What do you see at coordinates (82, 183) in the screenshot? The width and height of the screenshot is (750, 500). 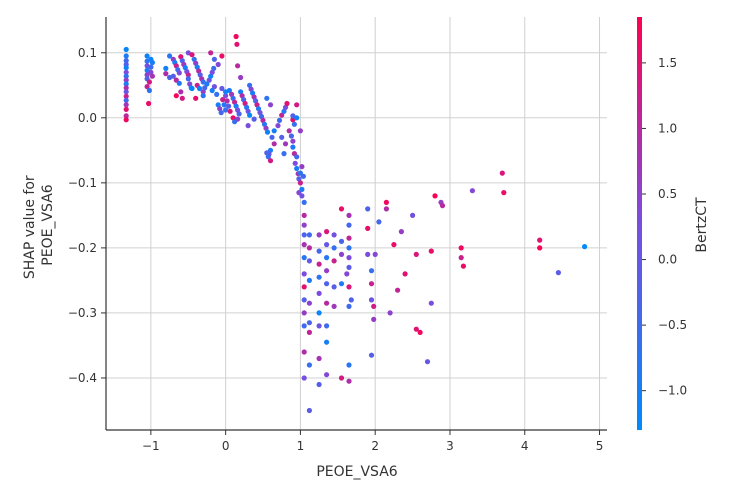 I see `y-tick-label: −0.1` at bounding box center [82, 183].